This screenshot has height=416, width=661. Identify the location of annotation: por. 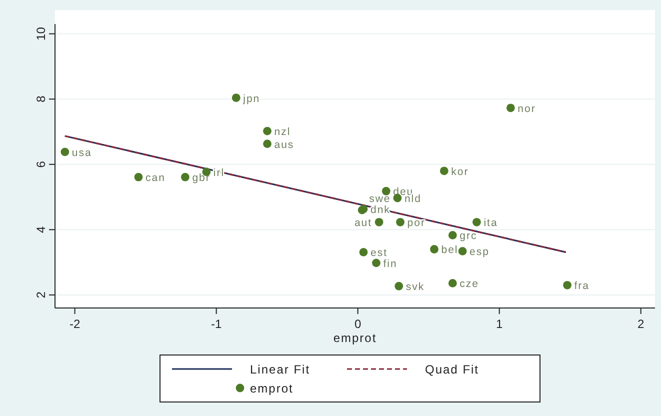
(416, 223).